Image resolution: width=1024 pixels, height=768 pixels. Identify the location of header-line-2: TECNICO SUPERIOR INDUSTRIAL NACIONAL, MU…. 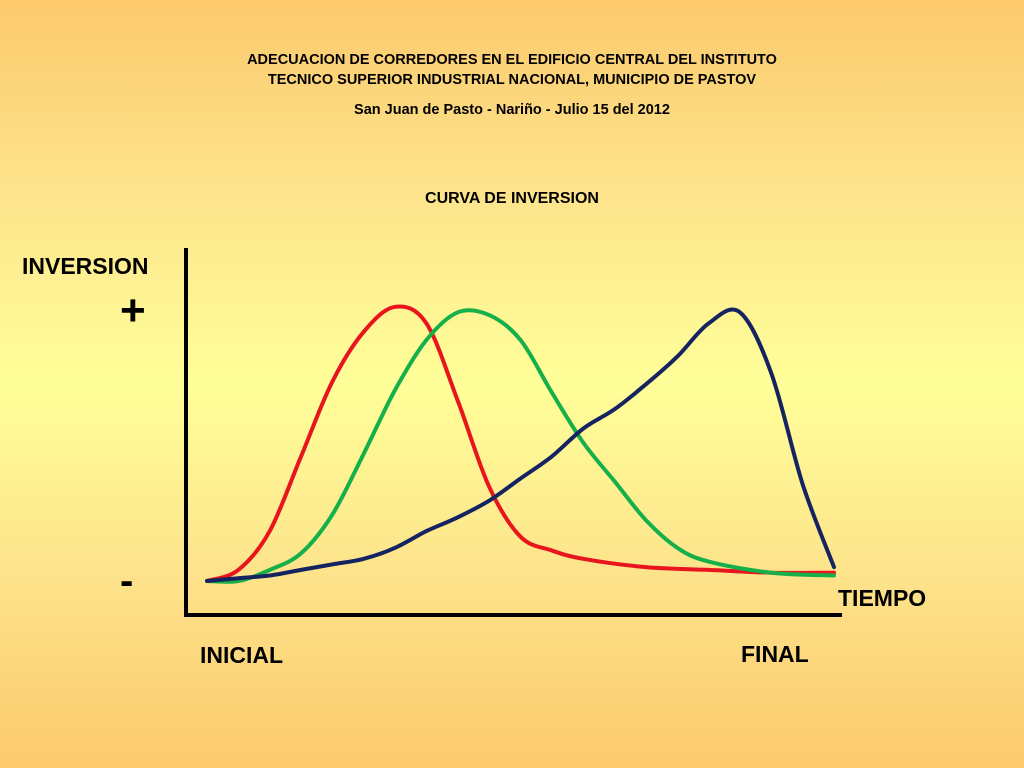
(512, 80).